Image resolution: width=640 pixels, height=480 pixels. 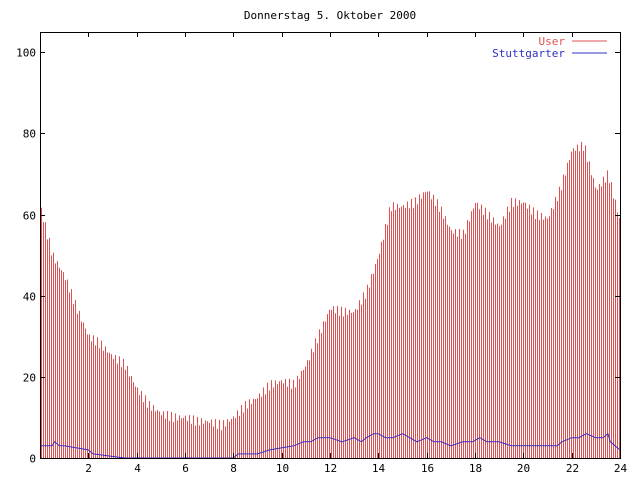 What do you see at coordinates (552, 41) in the screenshot?
I see `legend-label-user: User` at bounding box center [552, 41].